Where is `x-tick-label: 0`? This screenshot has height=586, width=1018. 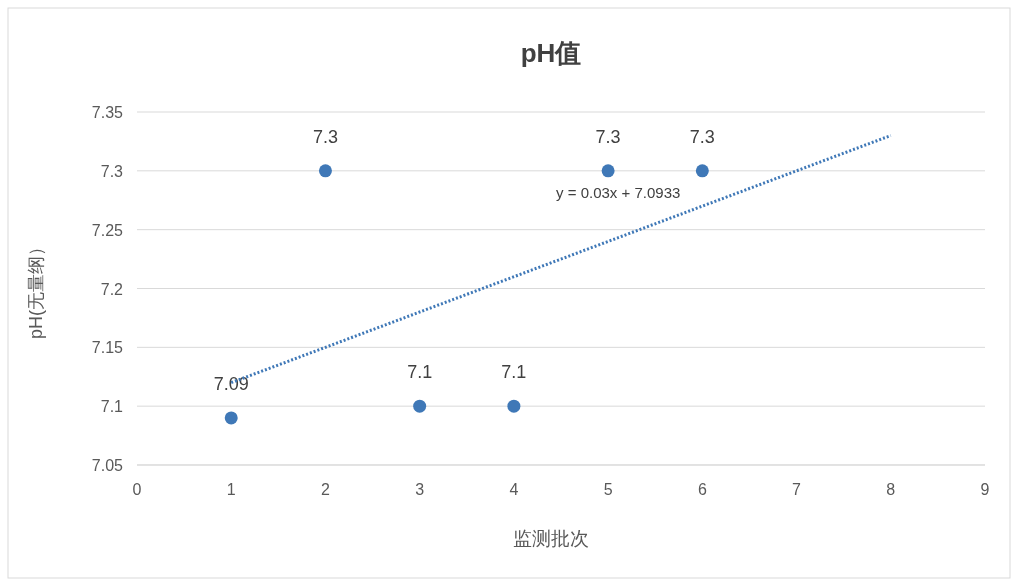 x-tick-label: 0 is located at coordinates (137, 489).